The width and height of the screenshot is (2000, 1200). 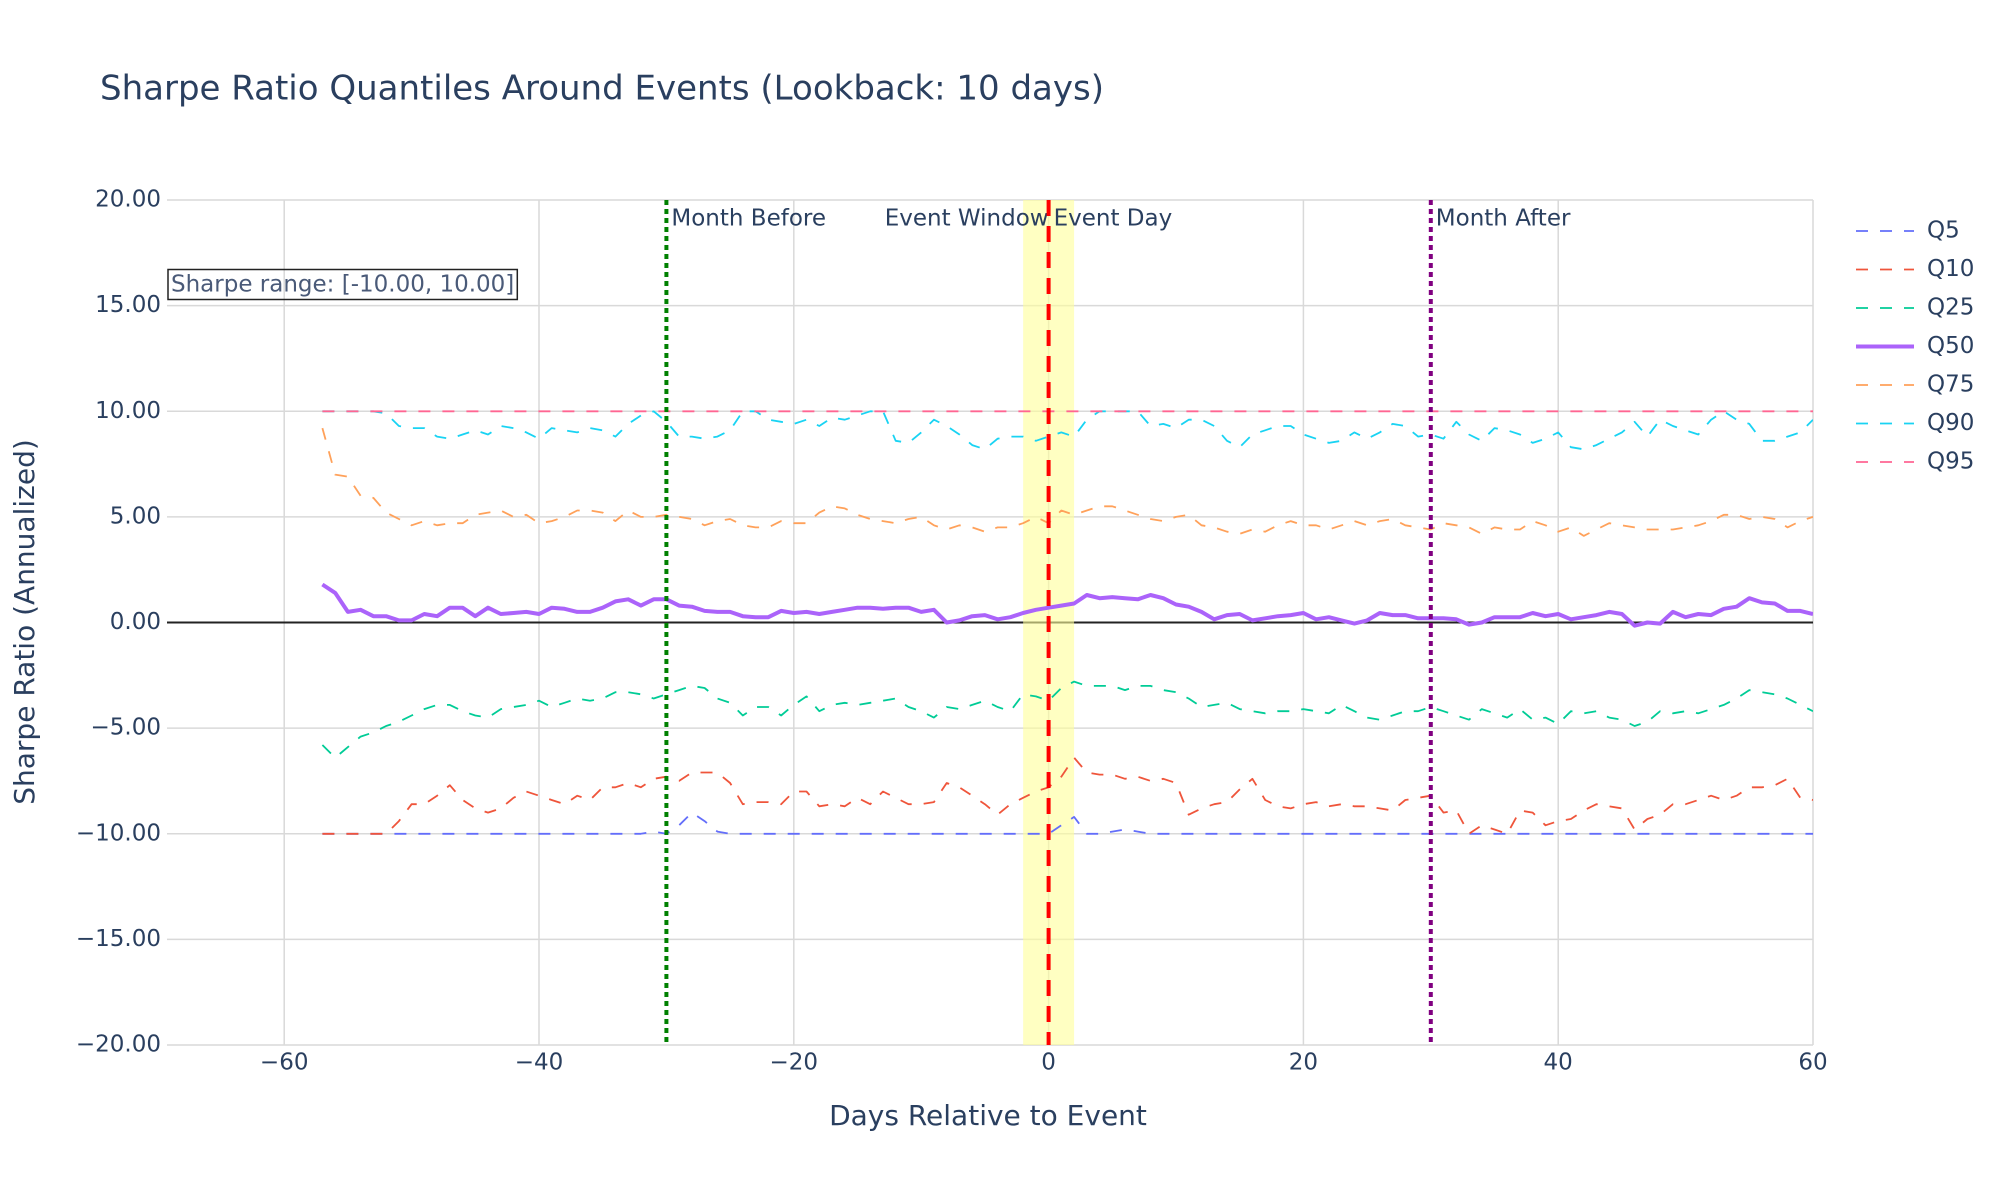 What do you see at coordinates (988, 1115) in the screenshot?
I see `x-axis-title: Days Relative to Event` at bounding box center [988, 1115].